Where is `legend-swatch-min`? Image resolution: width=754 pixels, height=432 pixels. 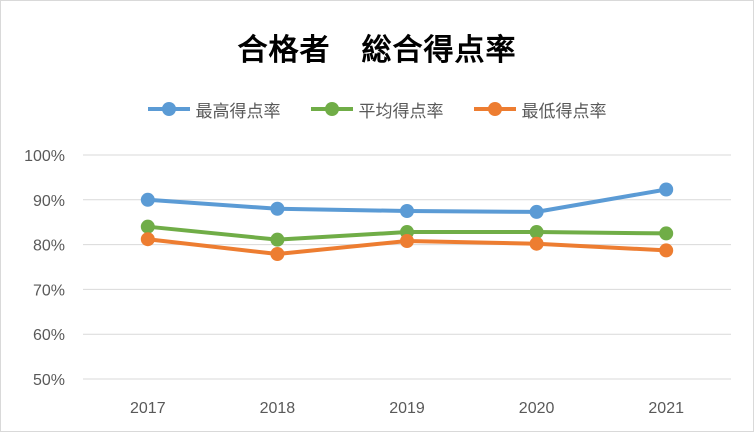 legend-swatch-min is located at coordinates (494, 109).